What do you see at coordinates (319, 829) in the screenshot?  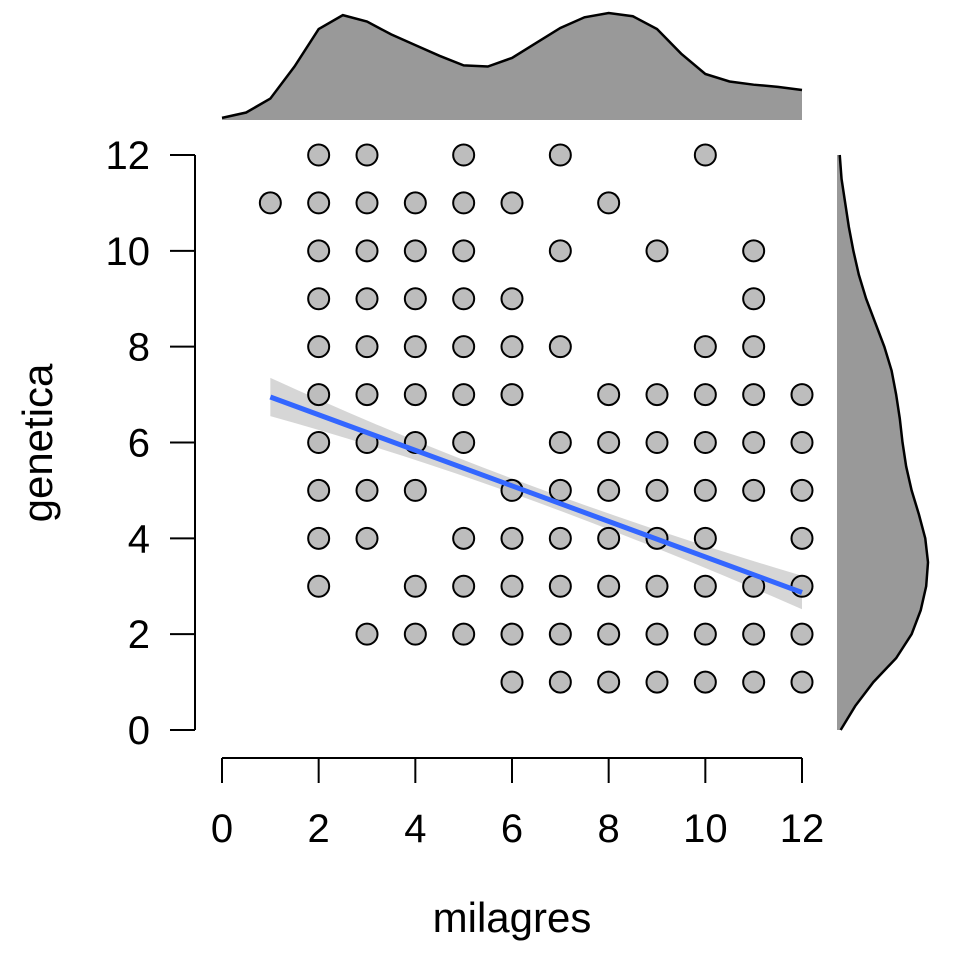 I see `x-tick-label-2: 2` at bounding box center [319, 829].